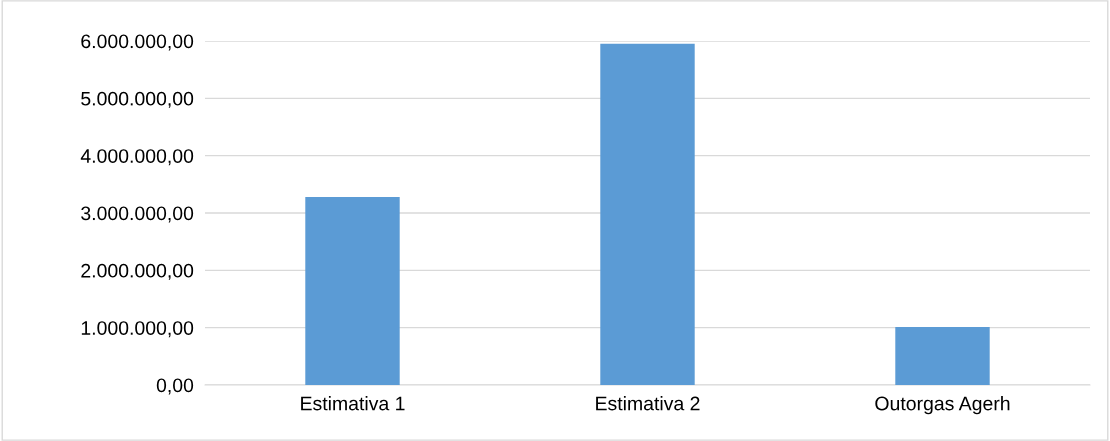 The image size is (1110, 441). I want to click on y-tick-label: 1.000.000,00, so click(137, 329).